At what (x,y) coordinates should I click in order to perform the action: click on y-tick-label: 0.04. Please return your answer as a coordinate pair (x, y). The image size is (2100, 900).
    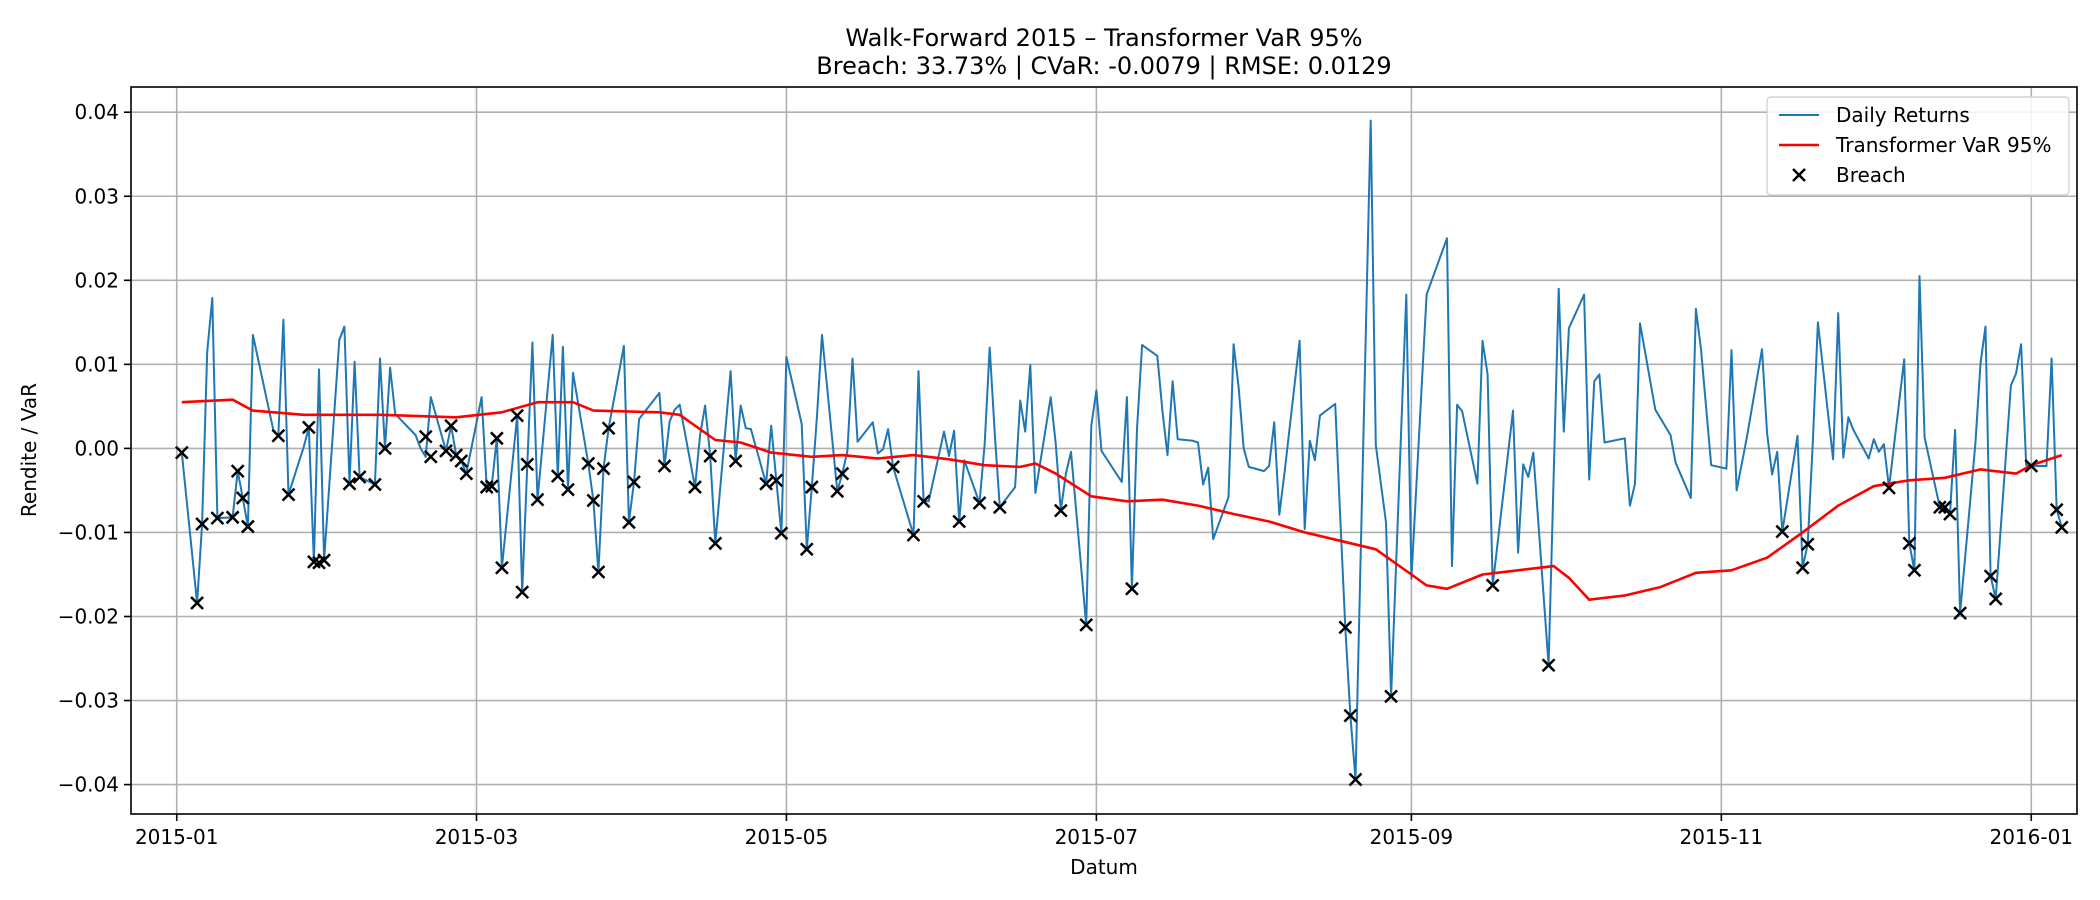
    Looking at the image, I should click on (96, 112).